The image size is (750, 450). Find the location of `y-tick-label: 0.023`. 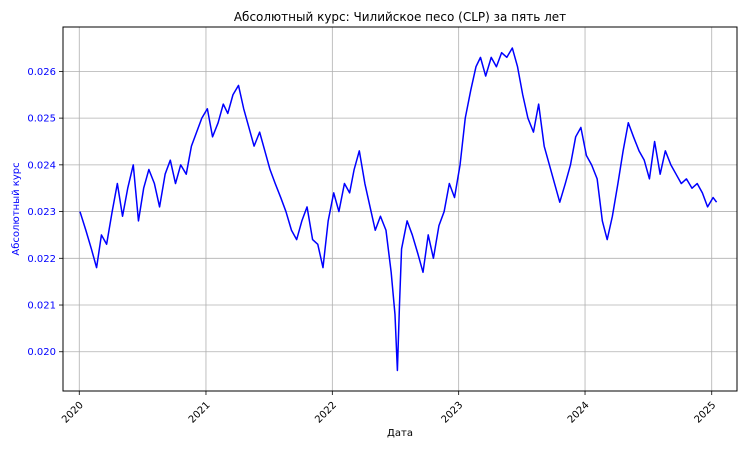

y-tick-label: 0.023 is located at coordinates (41, 212).